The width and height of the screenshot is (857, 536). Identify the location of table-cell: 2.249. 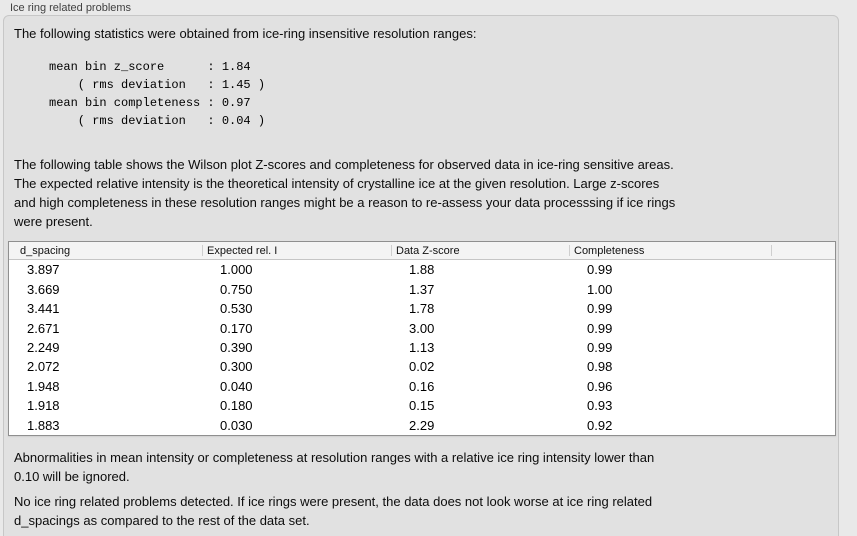
(43, 347).